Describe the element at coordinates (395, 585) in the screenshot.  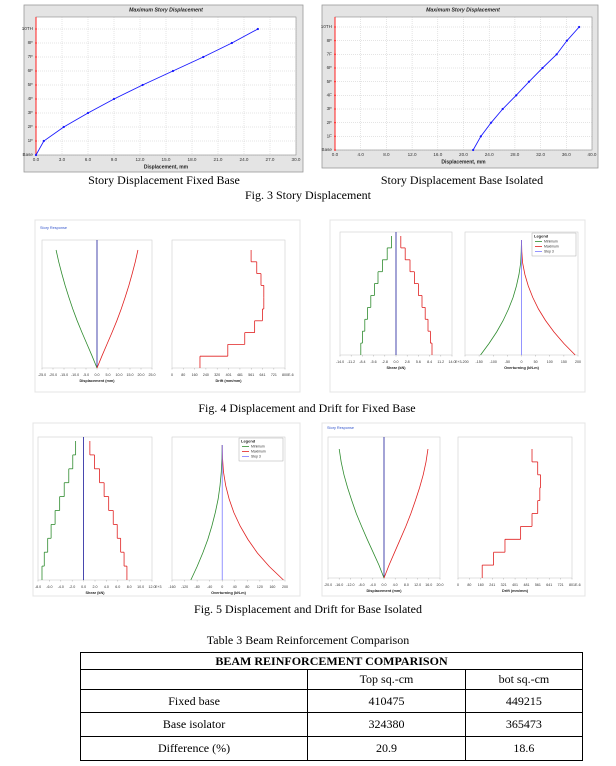
I see `x-tick-label: 4.0` at that location.